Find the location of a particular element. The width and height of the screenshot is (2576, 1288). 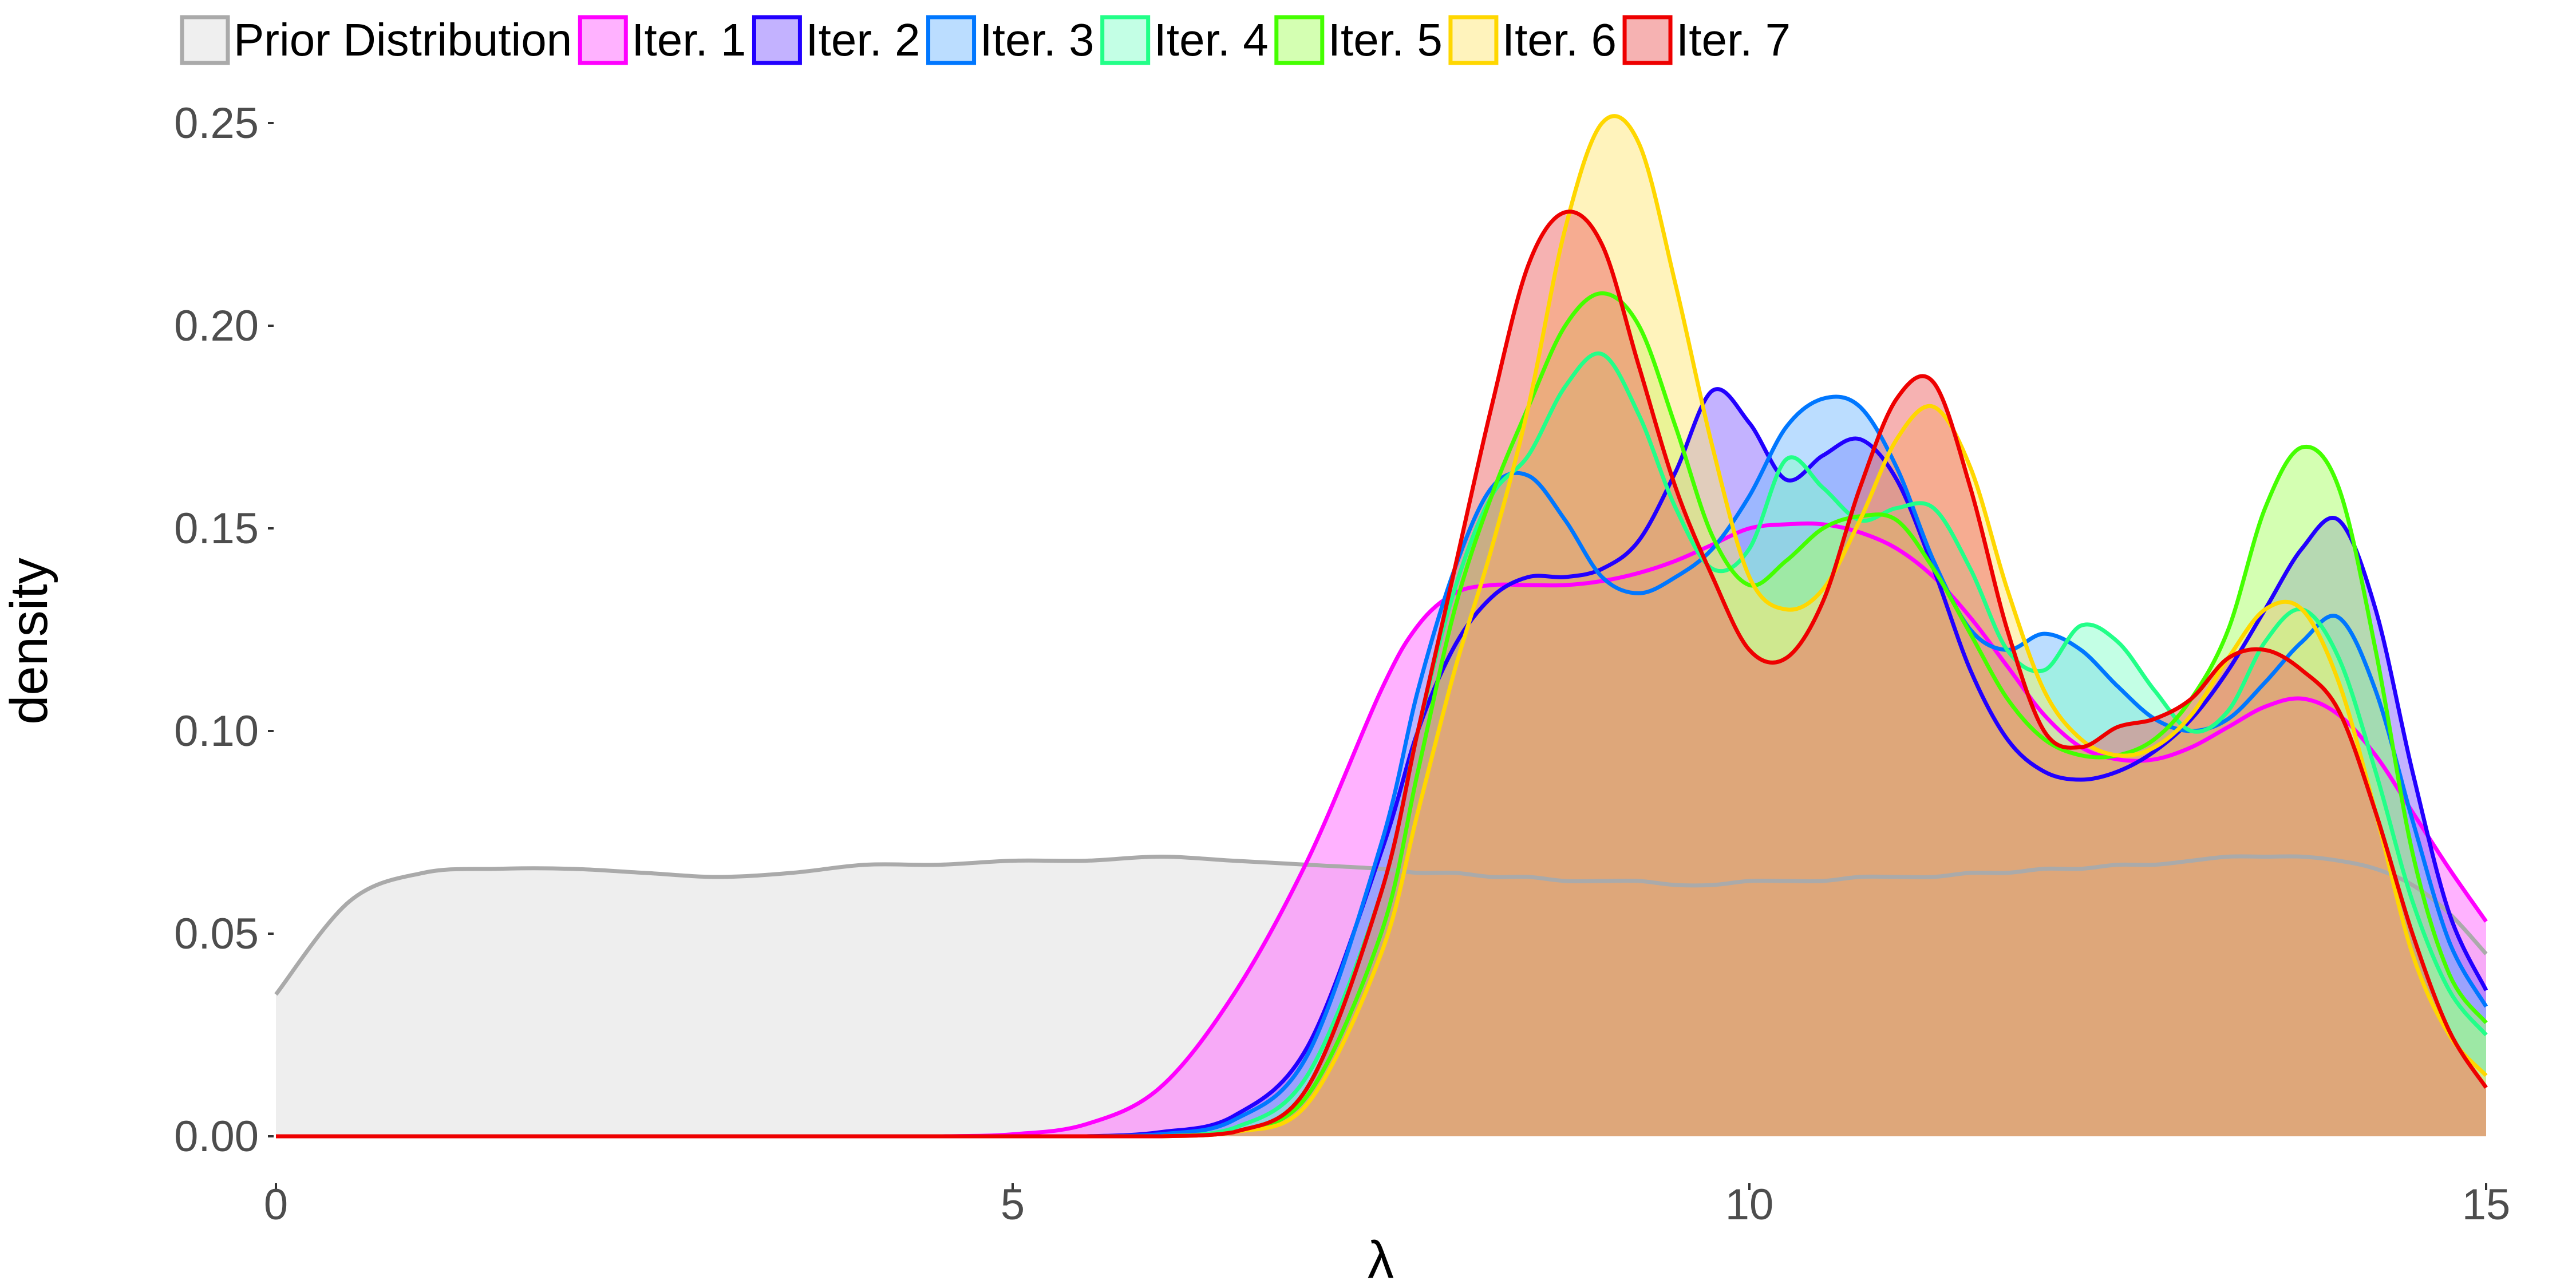

legend-label: Prior Distribution is located at coordinates (403, 39).